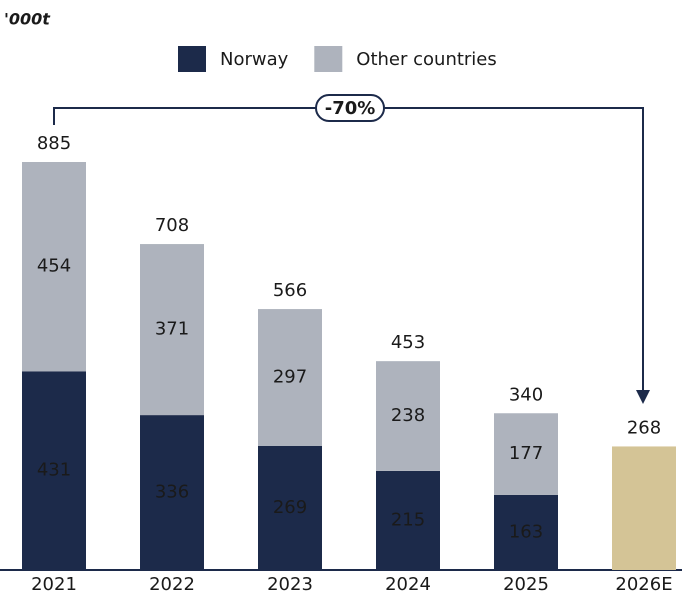 The height and width of the screenshot is (595, 682). I want to click on annotation-pill, so click(350, 108).